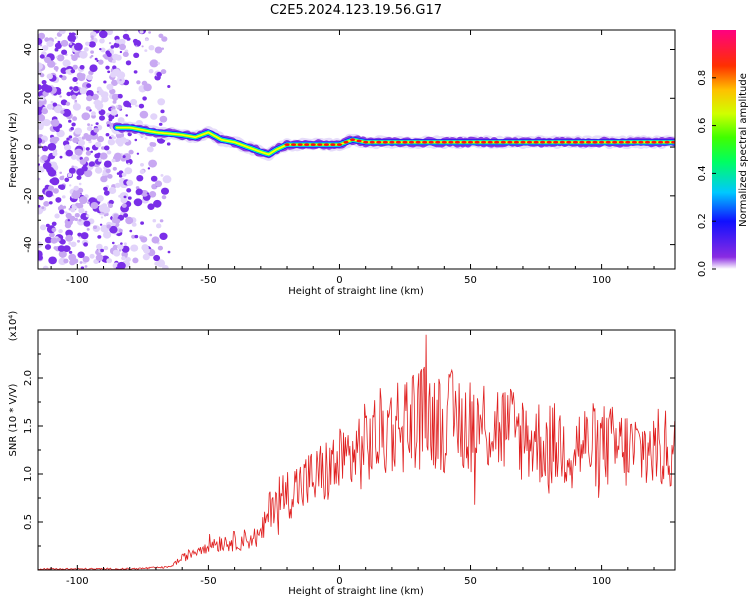  I want to click on snr-y-tick-label: 0.5, so click(28, 522).